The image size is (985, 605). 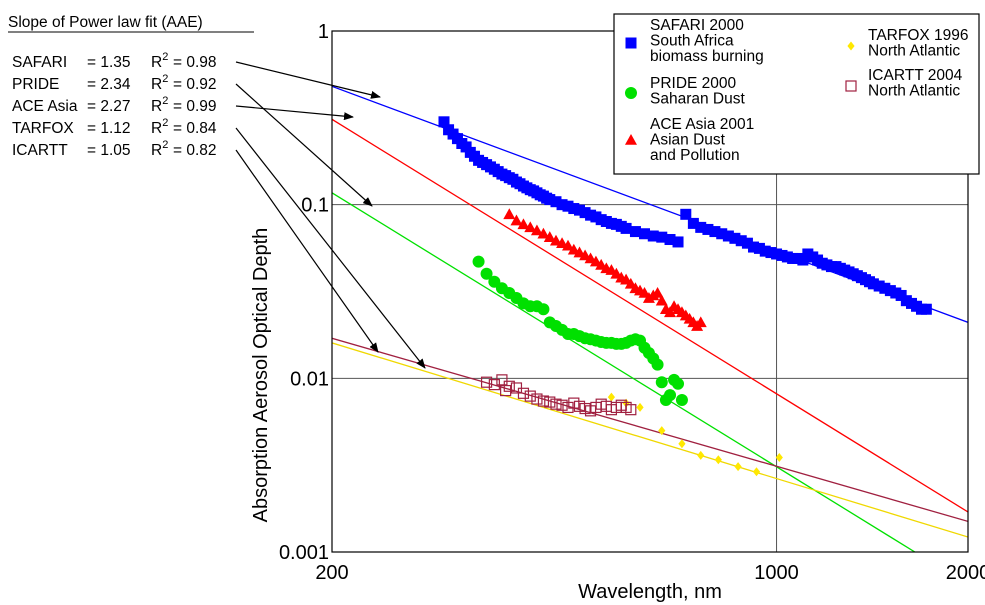 I want to click on y-tick-label: 0.01, so click(x=309, y=379).